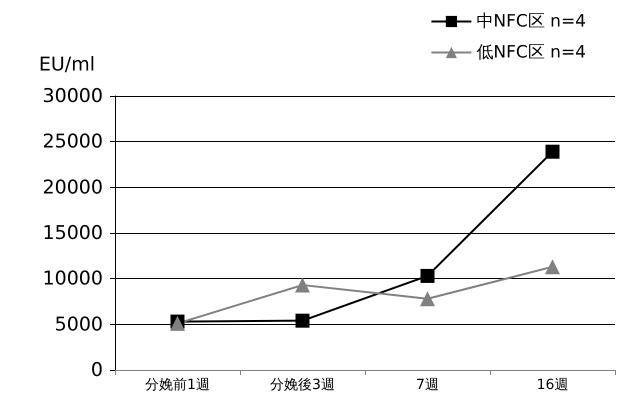 This screenshot has height=408, width=631. I want to click on legend-label: 低NFC区 n=4, so click(531, 52).